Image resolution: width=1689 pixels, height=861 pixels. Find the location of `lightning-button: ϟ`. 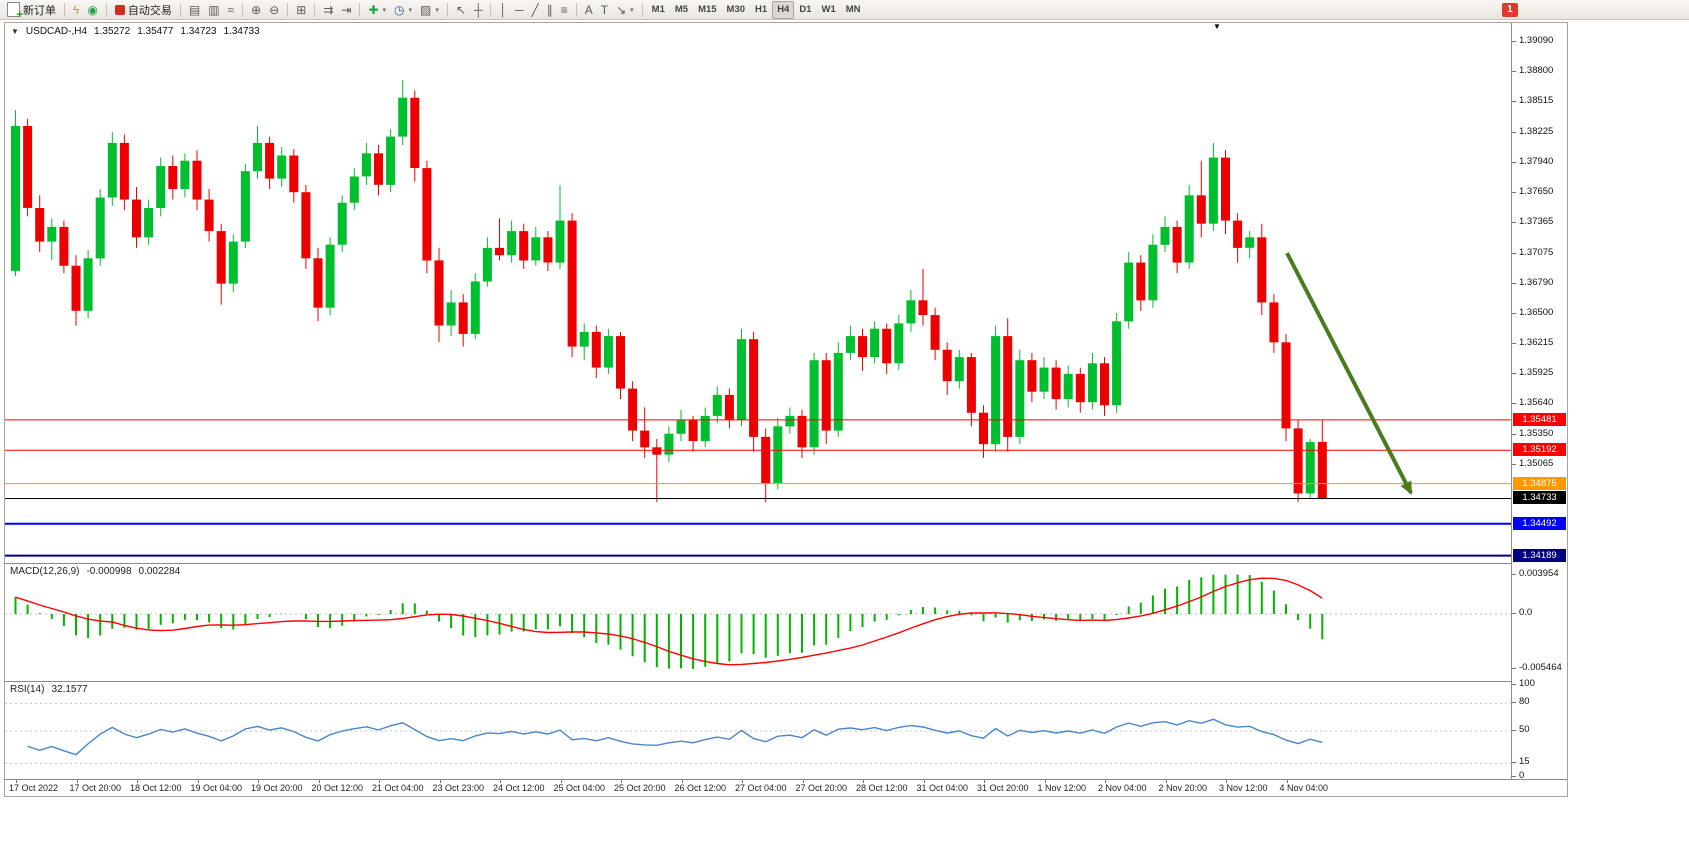

lightning-button: ϟ is located at coordinates (76, 10).